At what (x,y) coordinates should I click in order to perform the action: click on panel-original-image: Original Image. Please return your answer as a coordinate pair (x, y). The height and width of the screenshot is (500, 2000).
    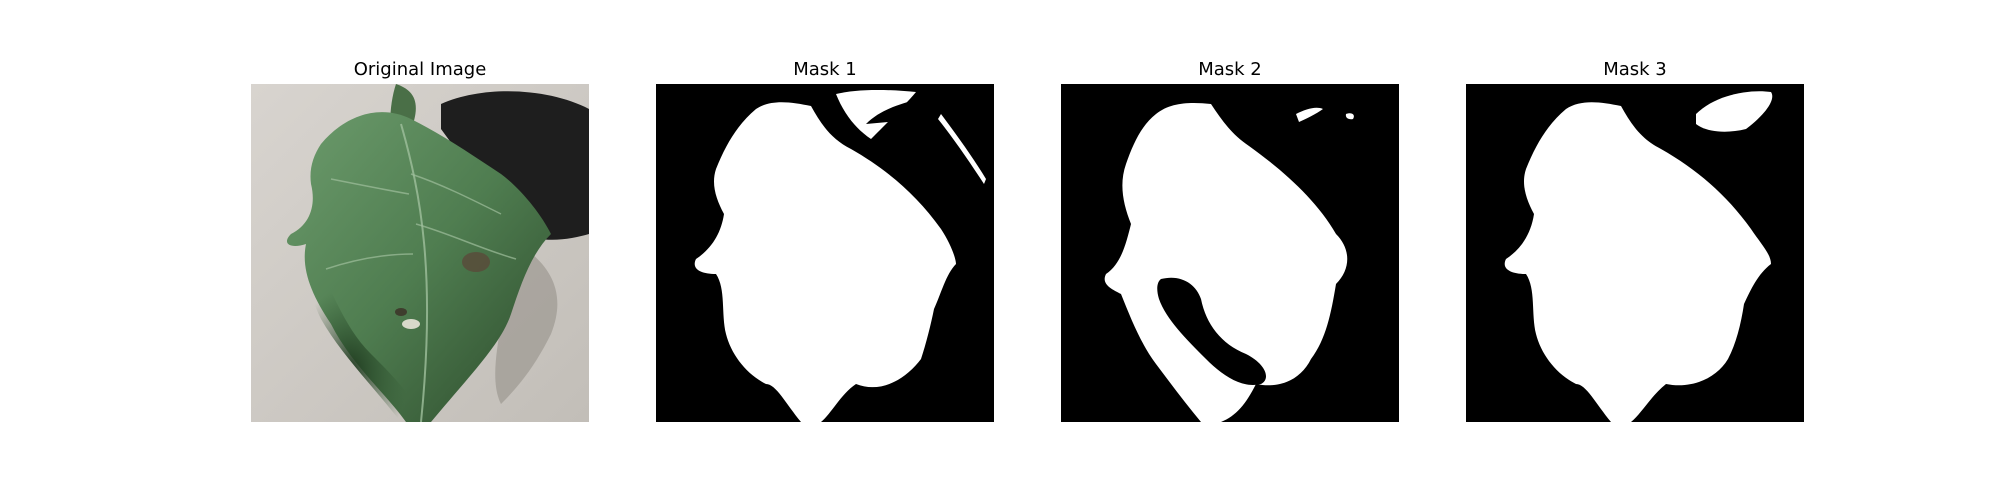
    Looking at the image, I should click on (420, 241).